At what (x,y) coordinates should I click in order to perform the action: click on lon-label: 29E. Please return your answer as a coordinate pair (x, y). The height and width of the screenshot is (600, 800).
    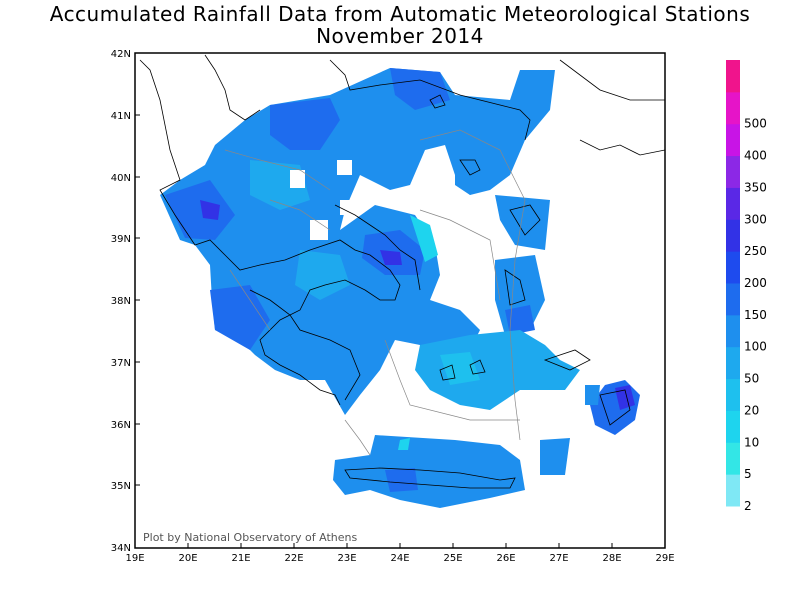
    Looking at the image, I should click on (664, 558).